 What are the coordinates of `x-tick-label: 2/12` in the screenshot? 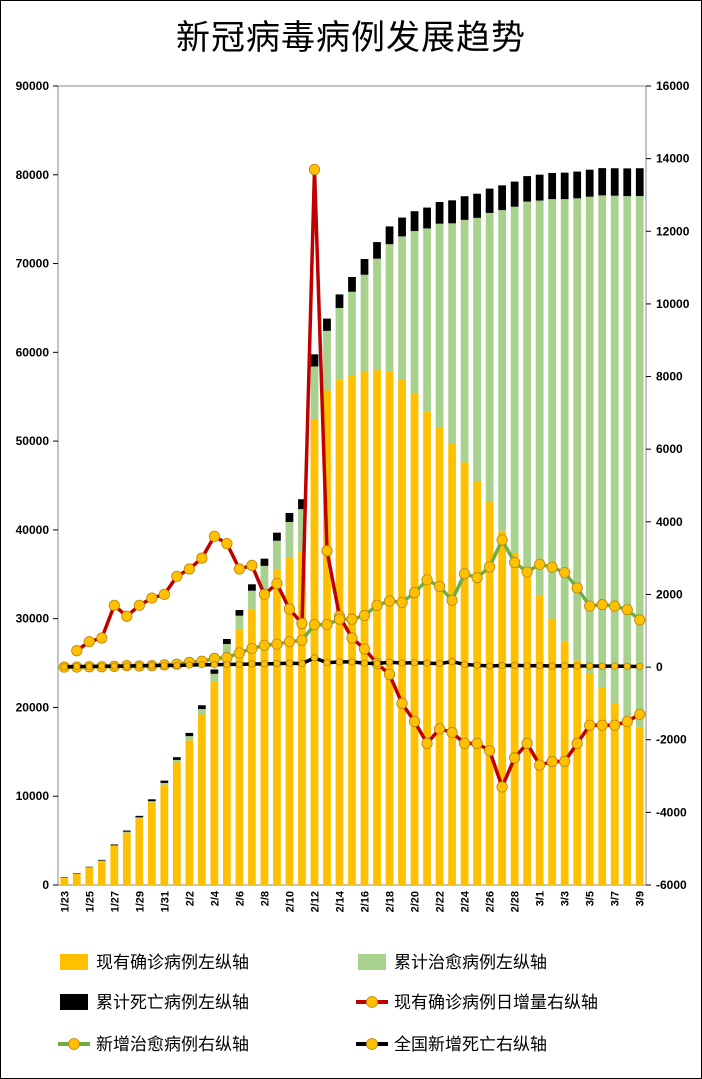 It's located at (315, 901).